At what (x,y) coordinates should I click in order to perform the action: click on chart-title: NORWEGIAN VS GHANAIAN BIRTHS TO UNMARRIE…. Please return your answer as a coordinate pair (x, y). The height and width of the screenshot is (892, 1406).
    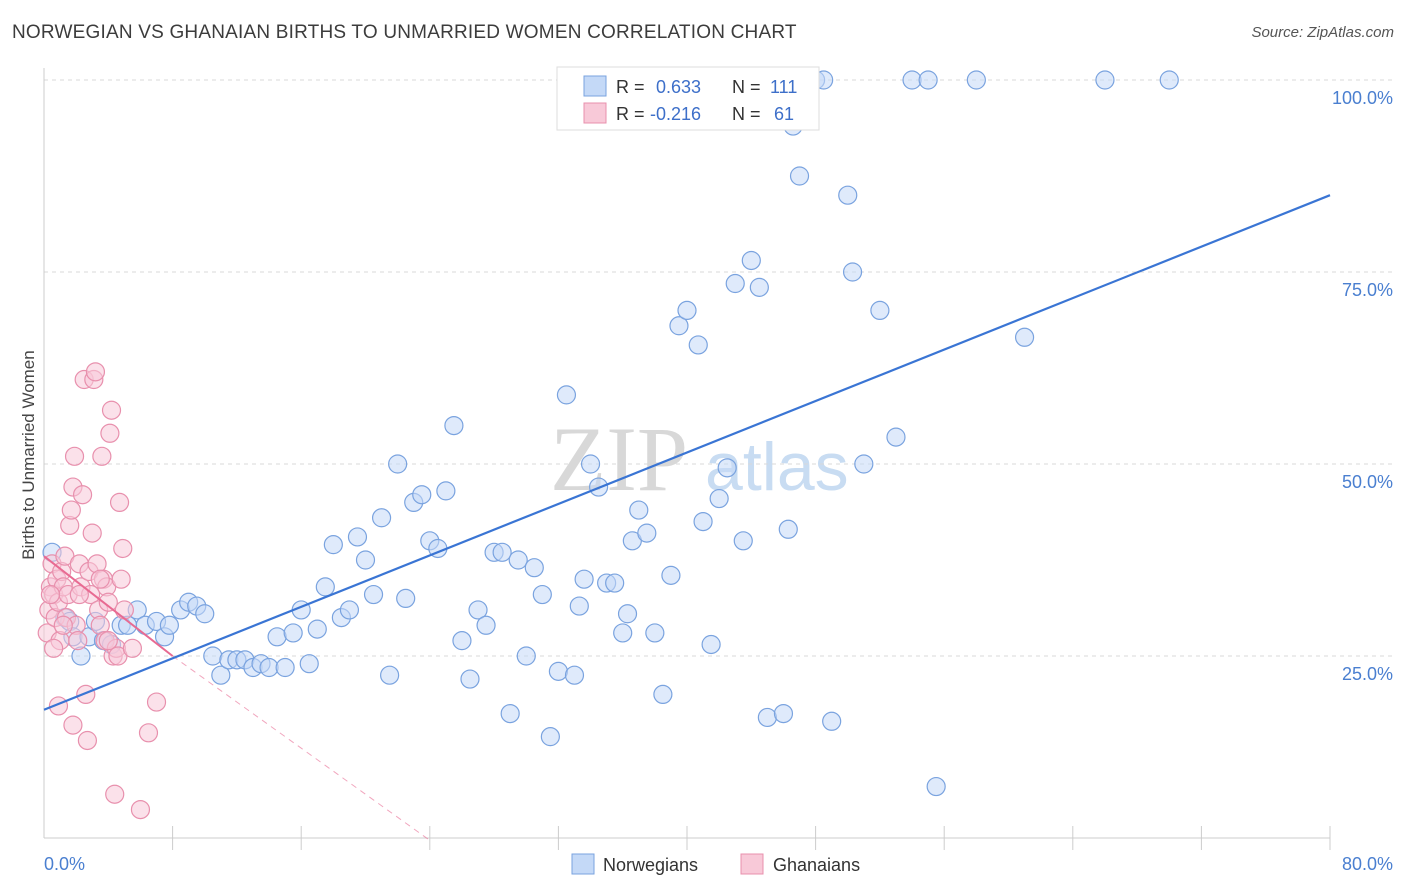
    Looking at the image, I should click on (404, 32).